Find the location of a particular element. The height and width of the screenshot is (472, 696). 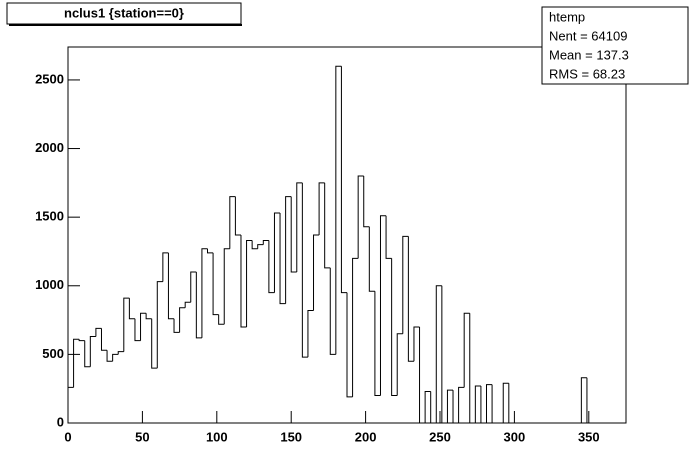

chart-title: nclus1 {station==0} is located at coordinates (124, 12).